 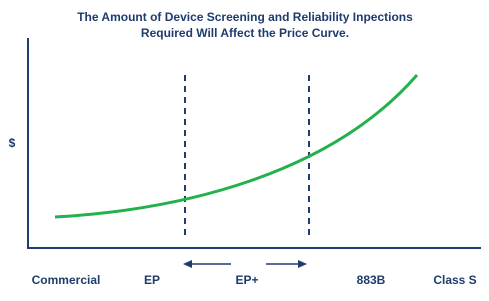 I want to click on y-axis-label: $, so click(x=12, y=143).